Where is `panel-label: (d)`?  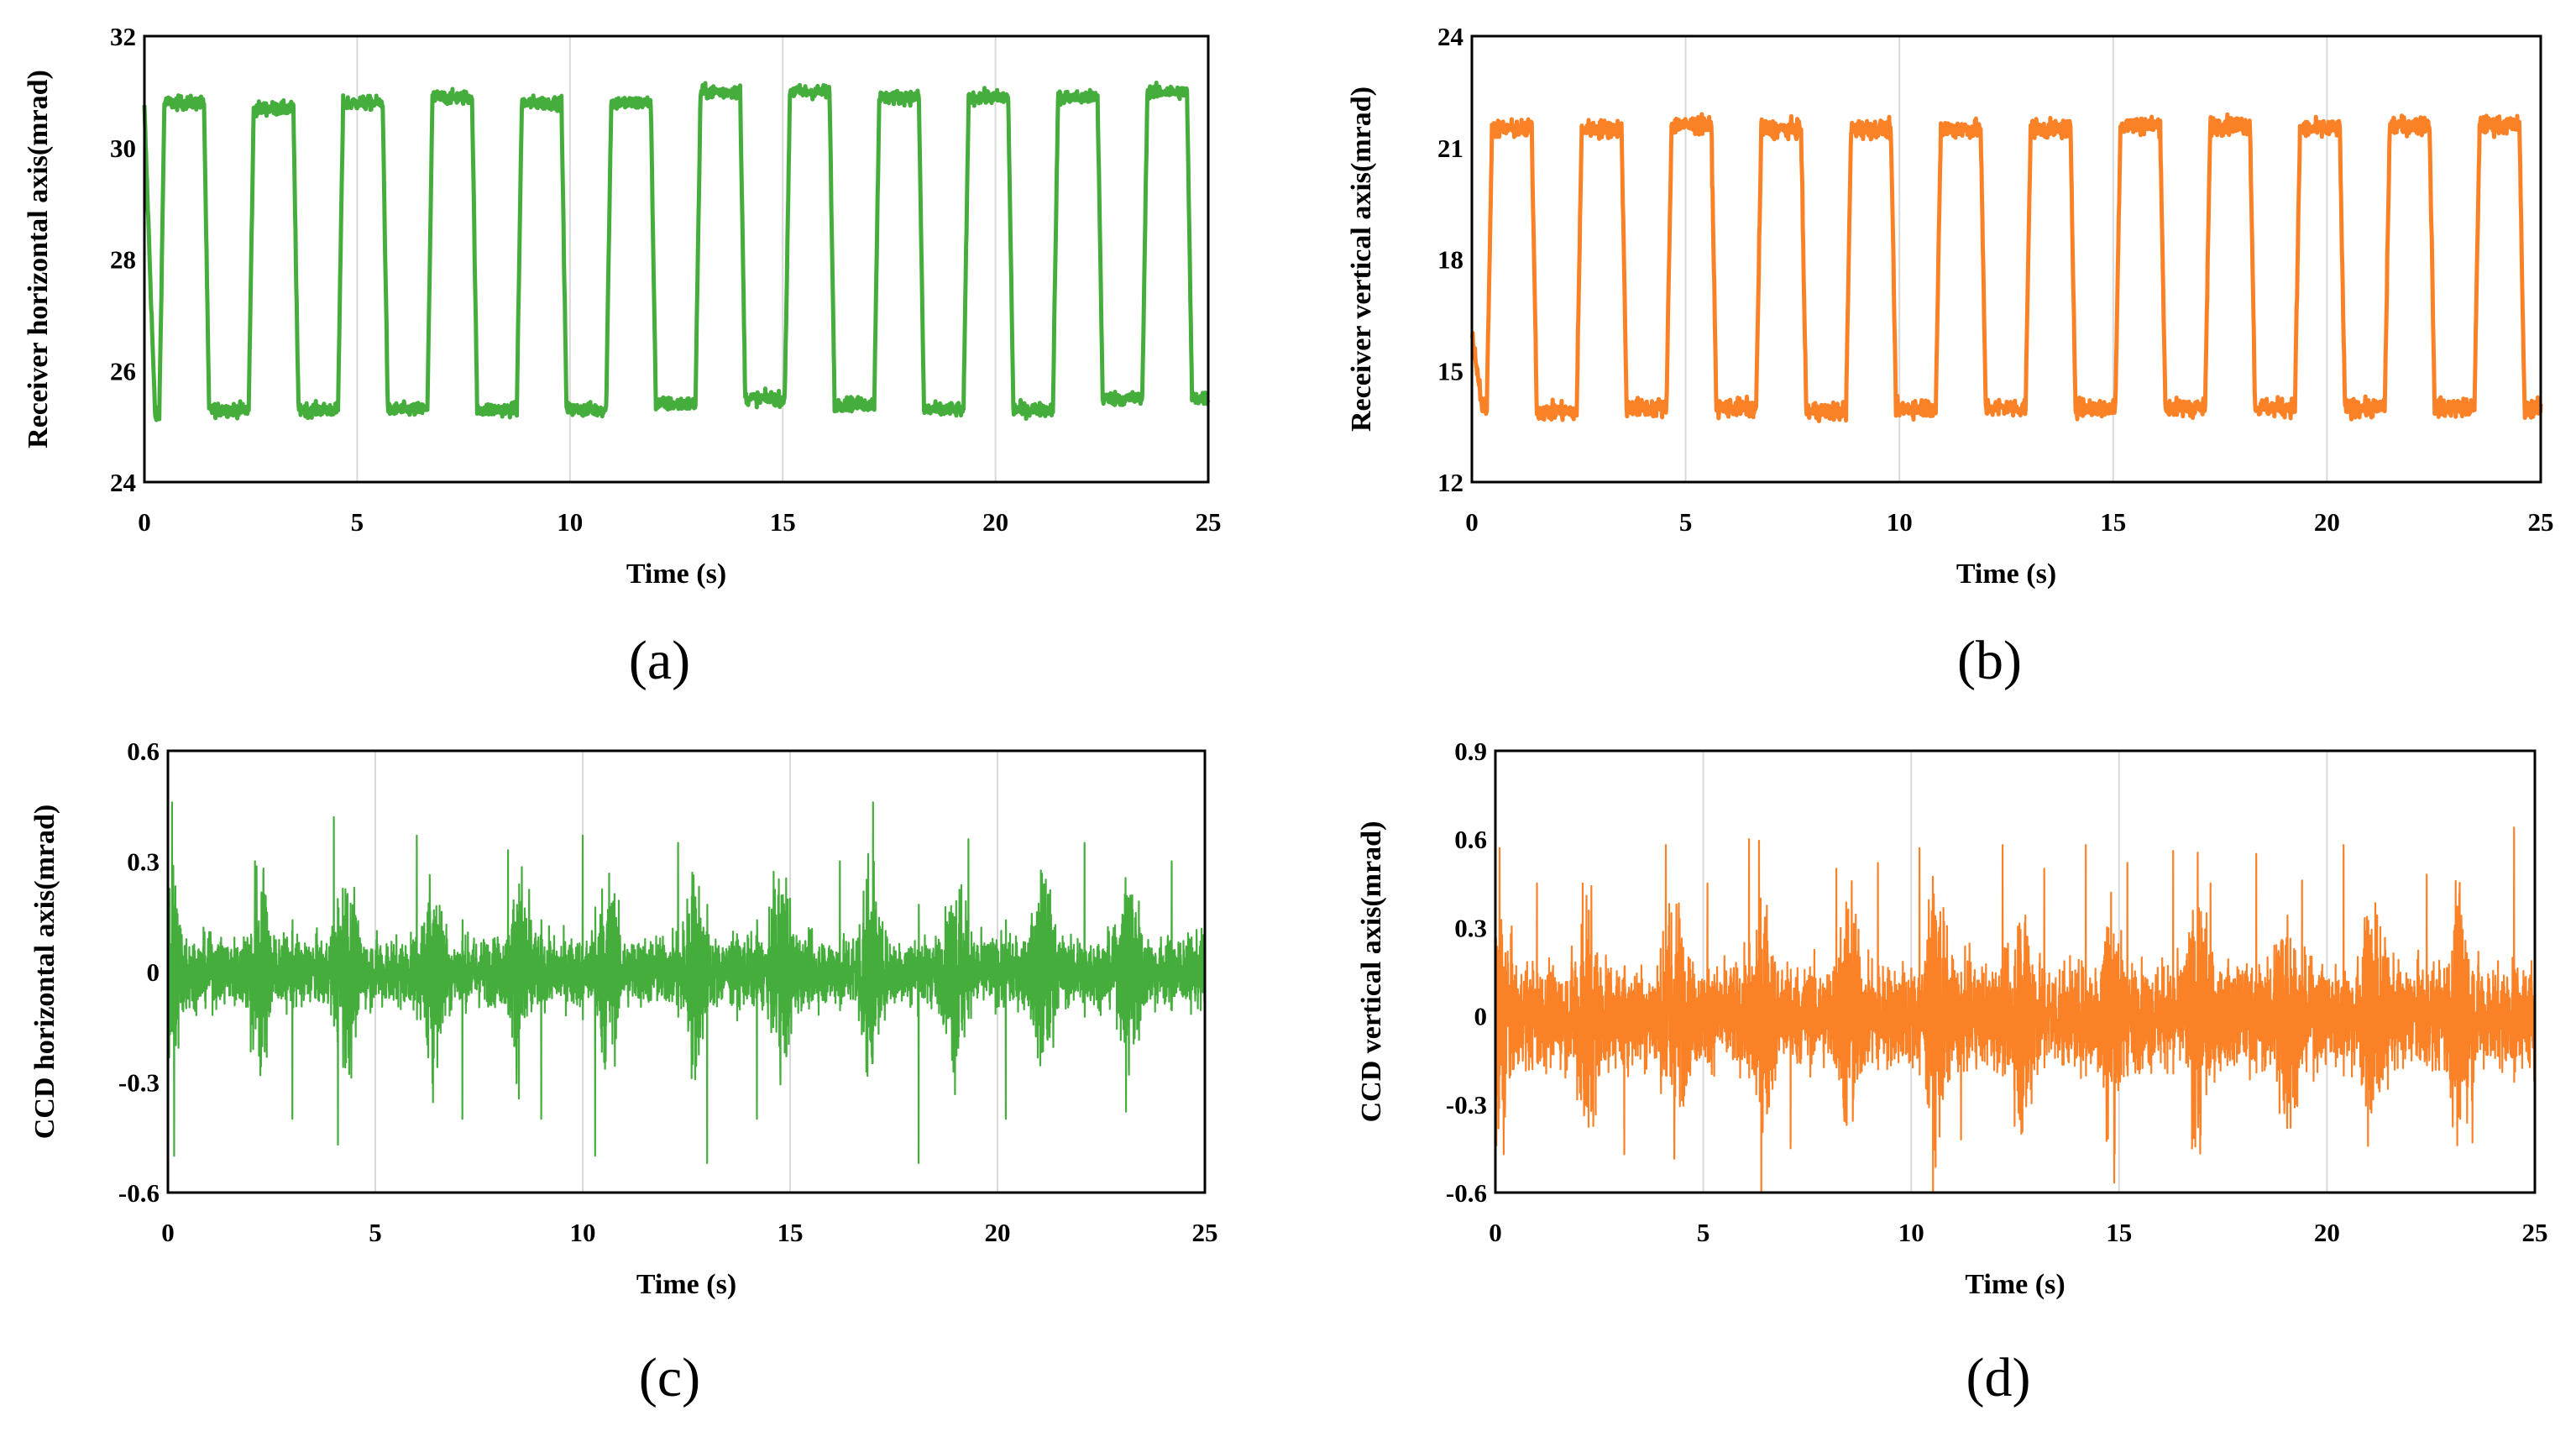
panel-label: (d) is located at coordinates (1999, 1377).